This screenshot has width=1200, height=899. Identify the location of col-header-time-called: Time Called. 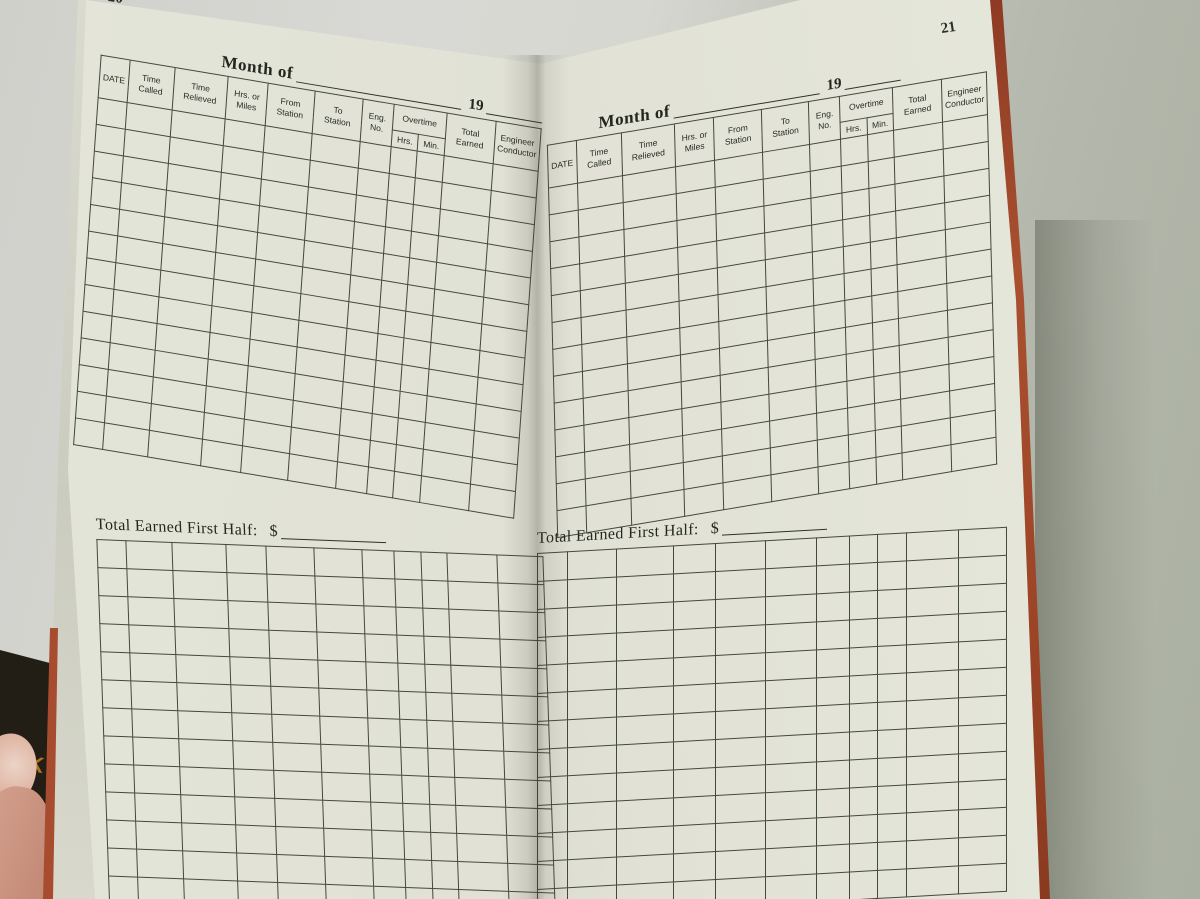
(151, 85).